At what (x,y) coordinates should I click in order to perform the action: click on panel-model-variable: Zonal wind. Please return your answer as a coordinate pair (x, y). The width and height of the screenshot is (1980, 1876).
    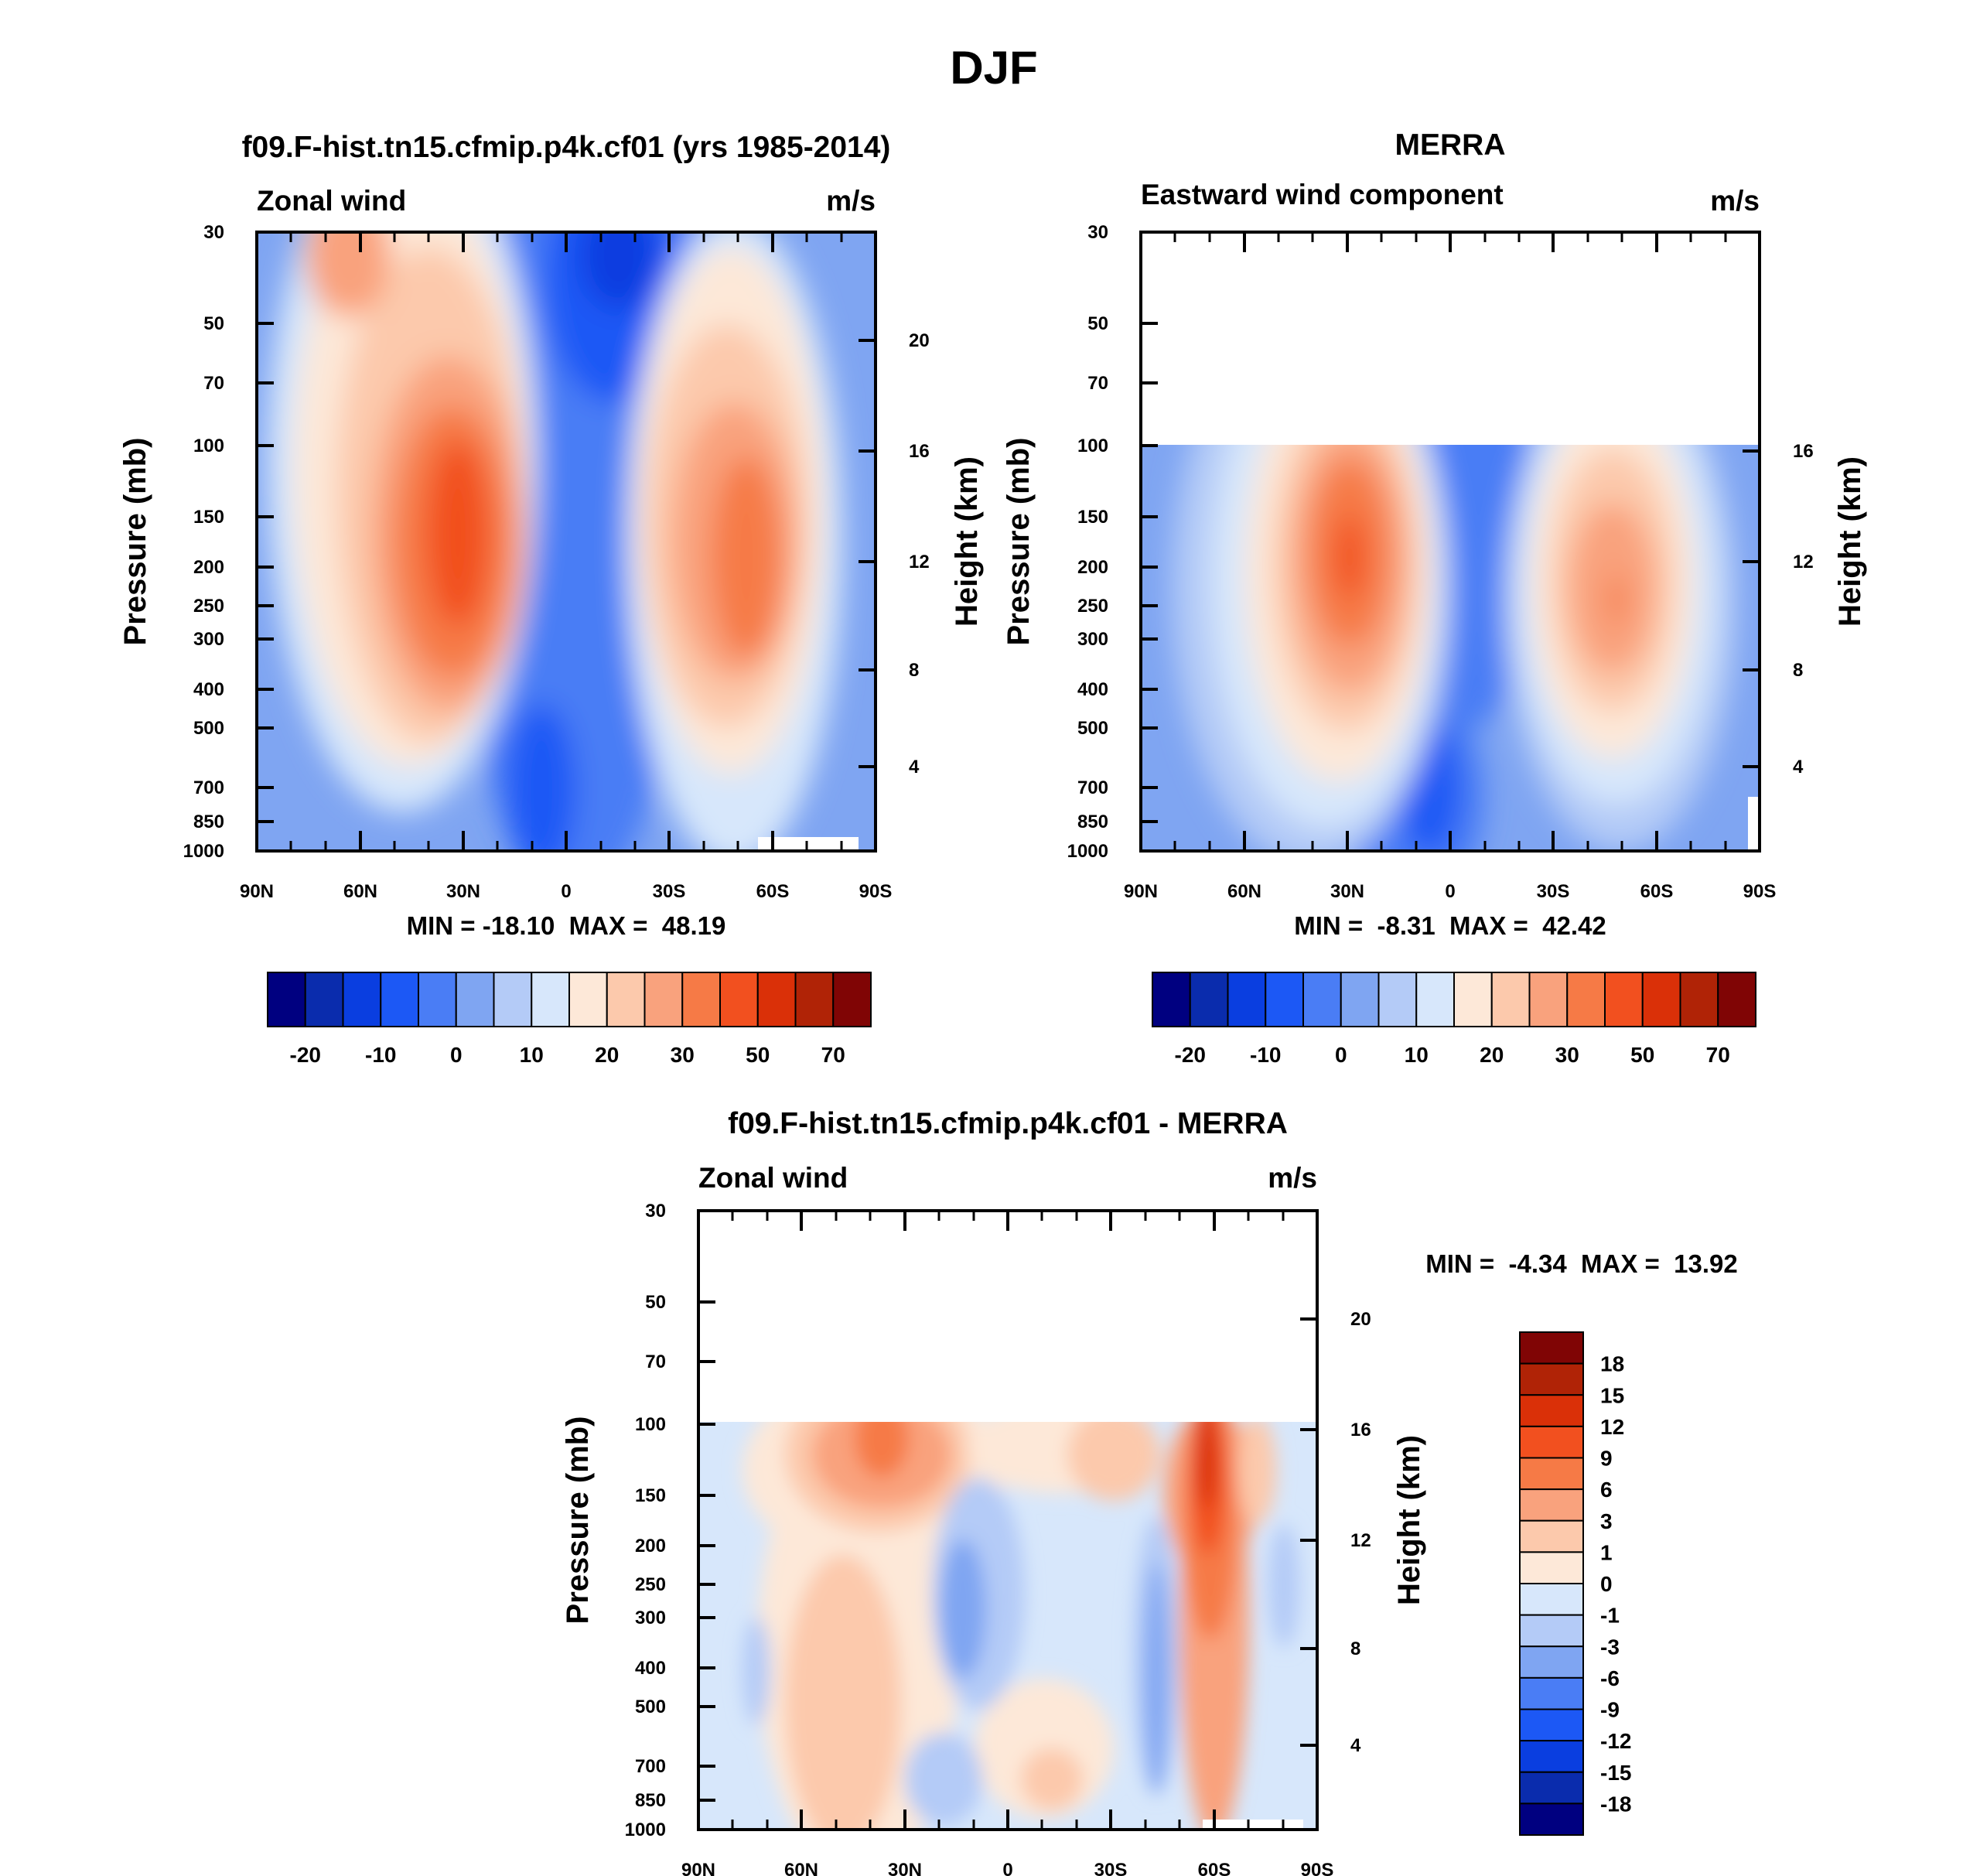
    Looking at the image, I should click on (331, 201).